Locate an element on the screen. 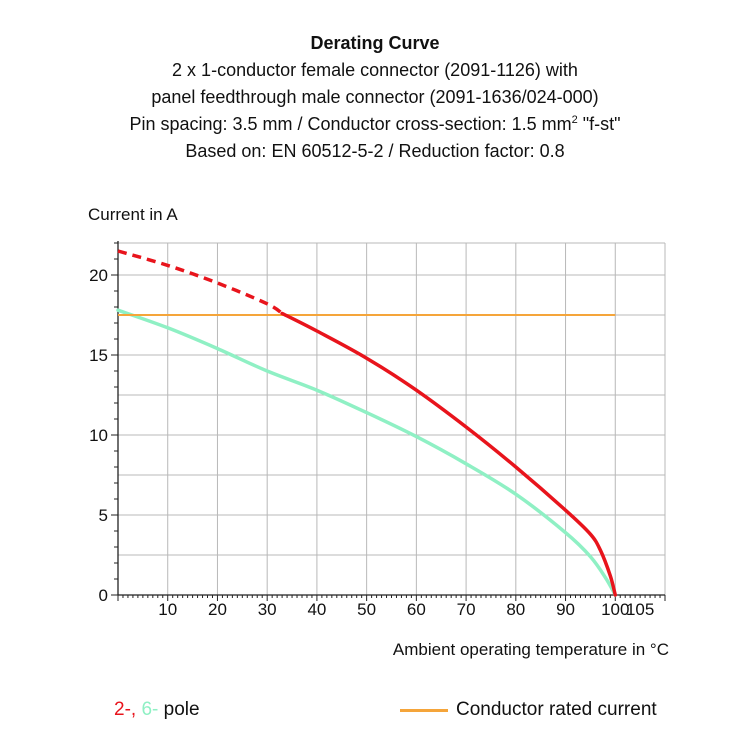  series-line-2-pole-dashed is located at coordinates (200, 282).